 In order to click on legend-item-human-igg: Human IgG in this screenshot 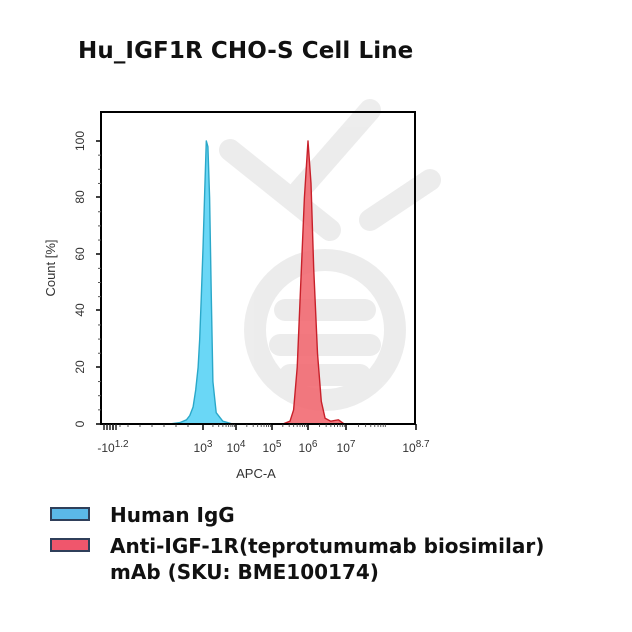, I will do `click(297, 515)`.